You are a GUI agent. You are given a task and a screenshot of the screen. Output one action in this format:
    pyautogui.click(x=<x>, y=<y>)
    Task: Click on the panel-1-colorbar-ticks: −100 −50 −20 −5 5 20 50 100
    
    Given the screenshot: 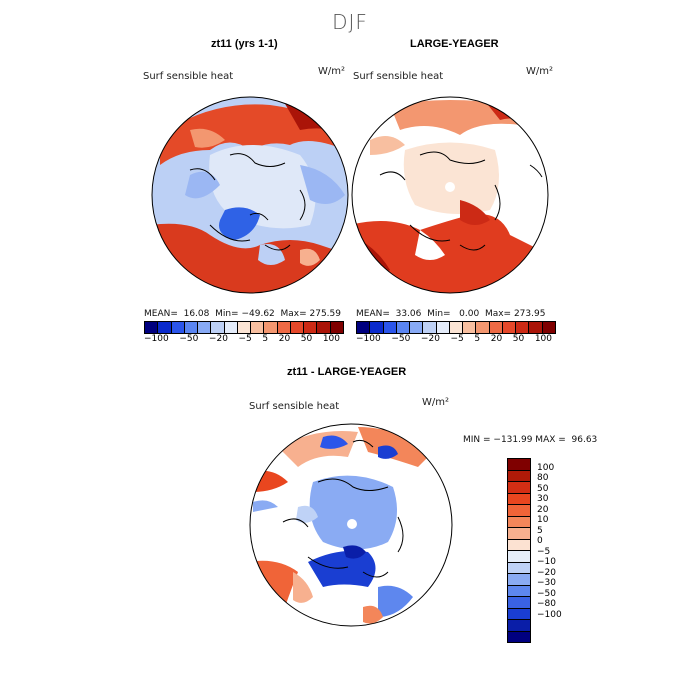 What is the action you would take?
    pyautogui.click(x=244, y=339)
    